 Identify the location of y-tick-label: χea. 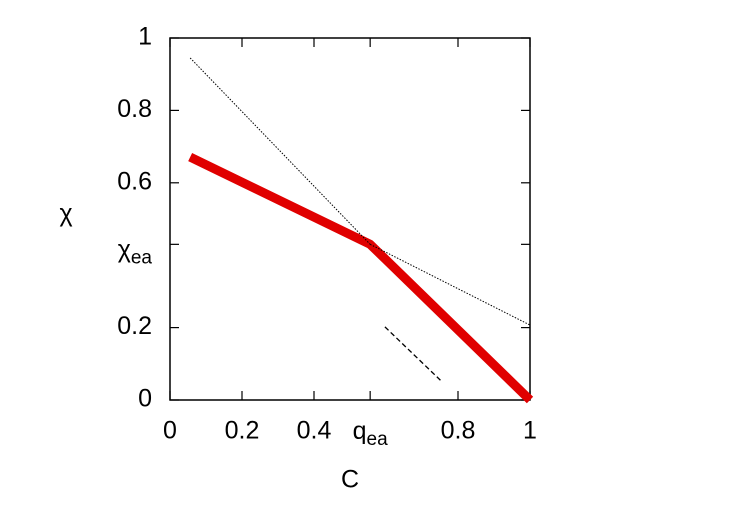
(135, 251).